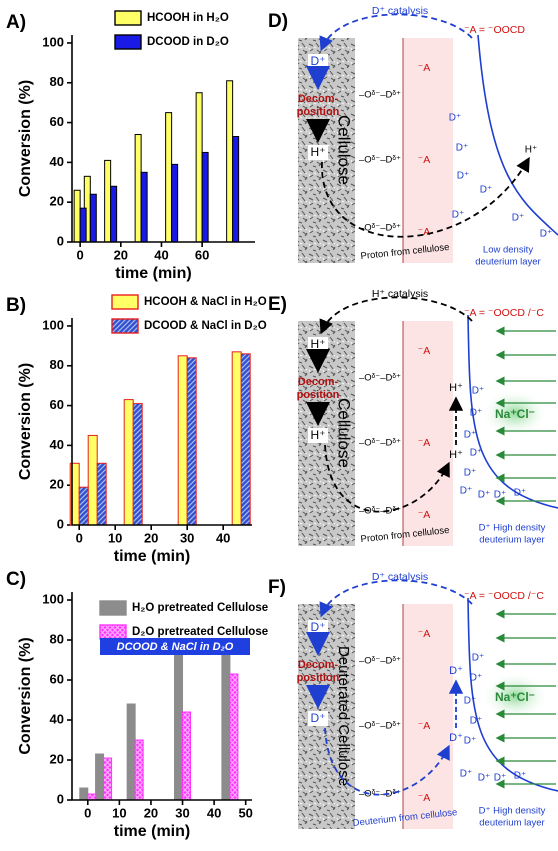 The image size is (558, 851). I want to click on y-tick-label: 40, so click(57, 161).